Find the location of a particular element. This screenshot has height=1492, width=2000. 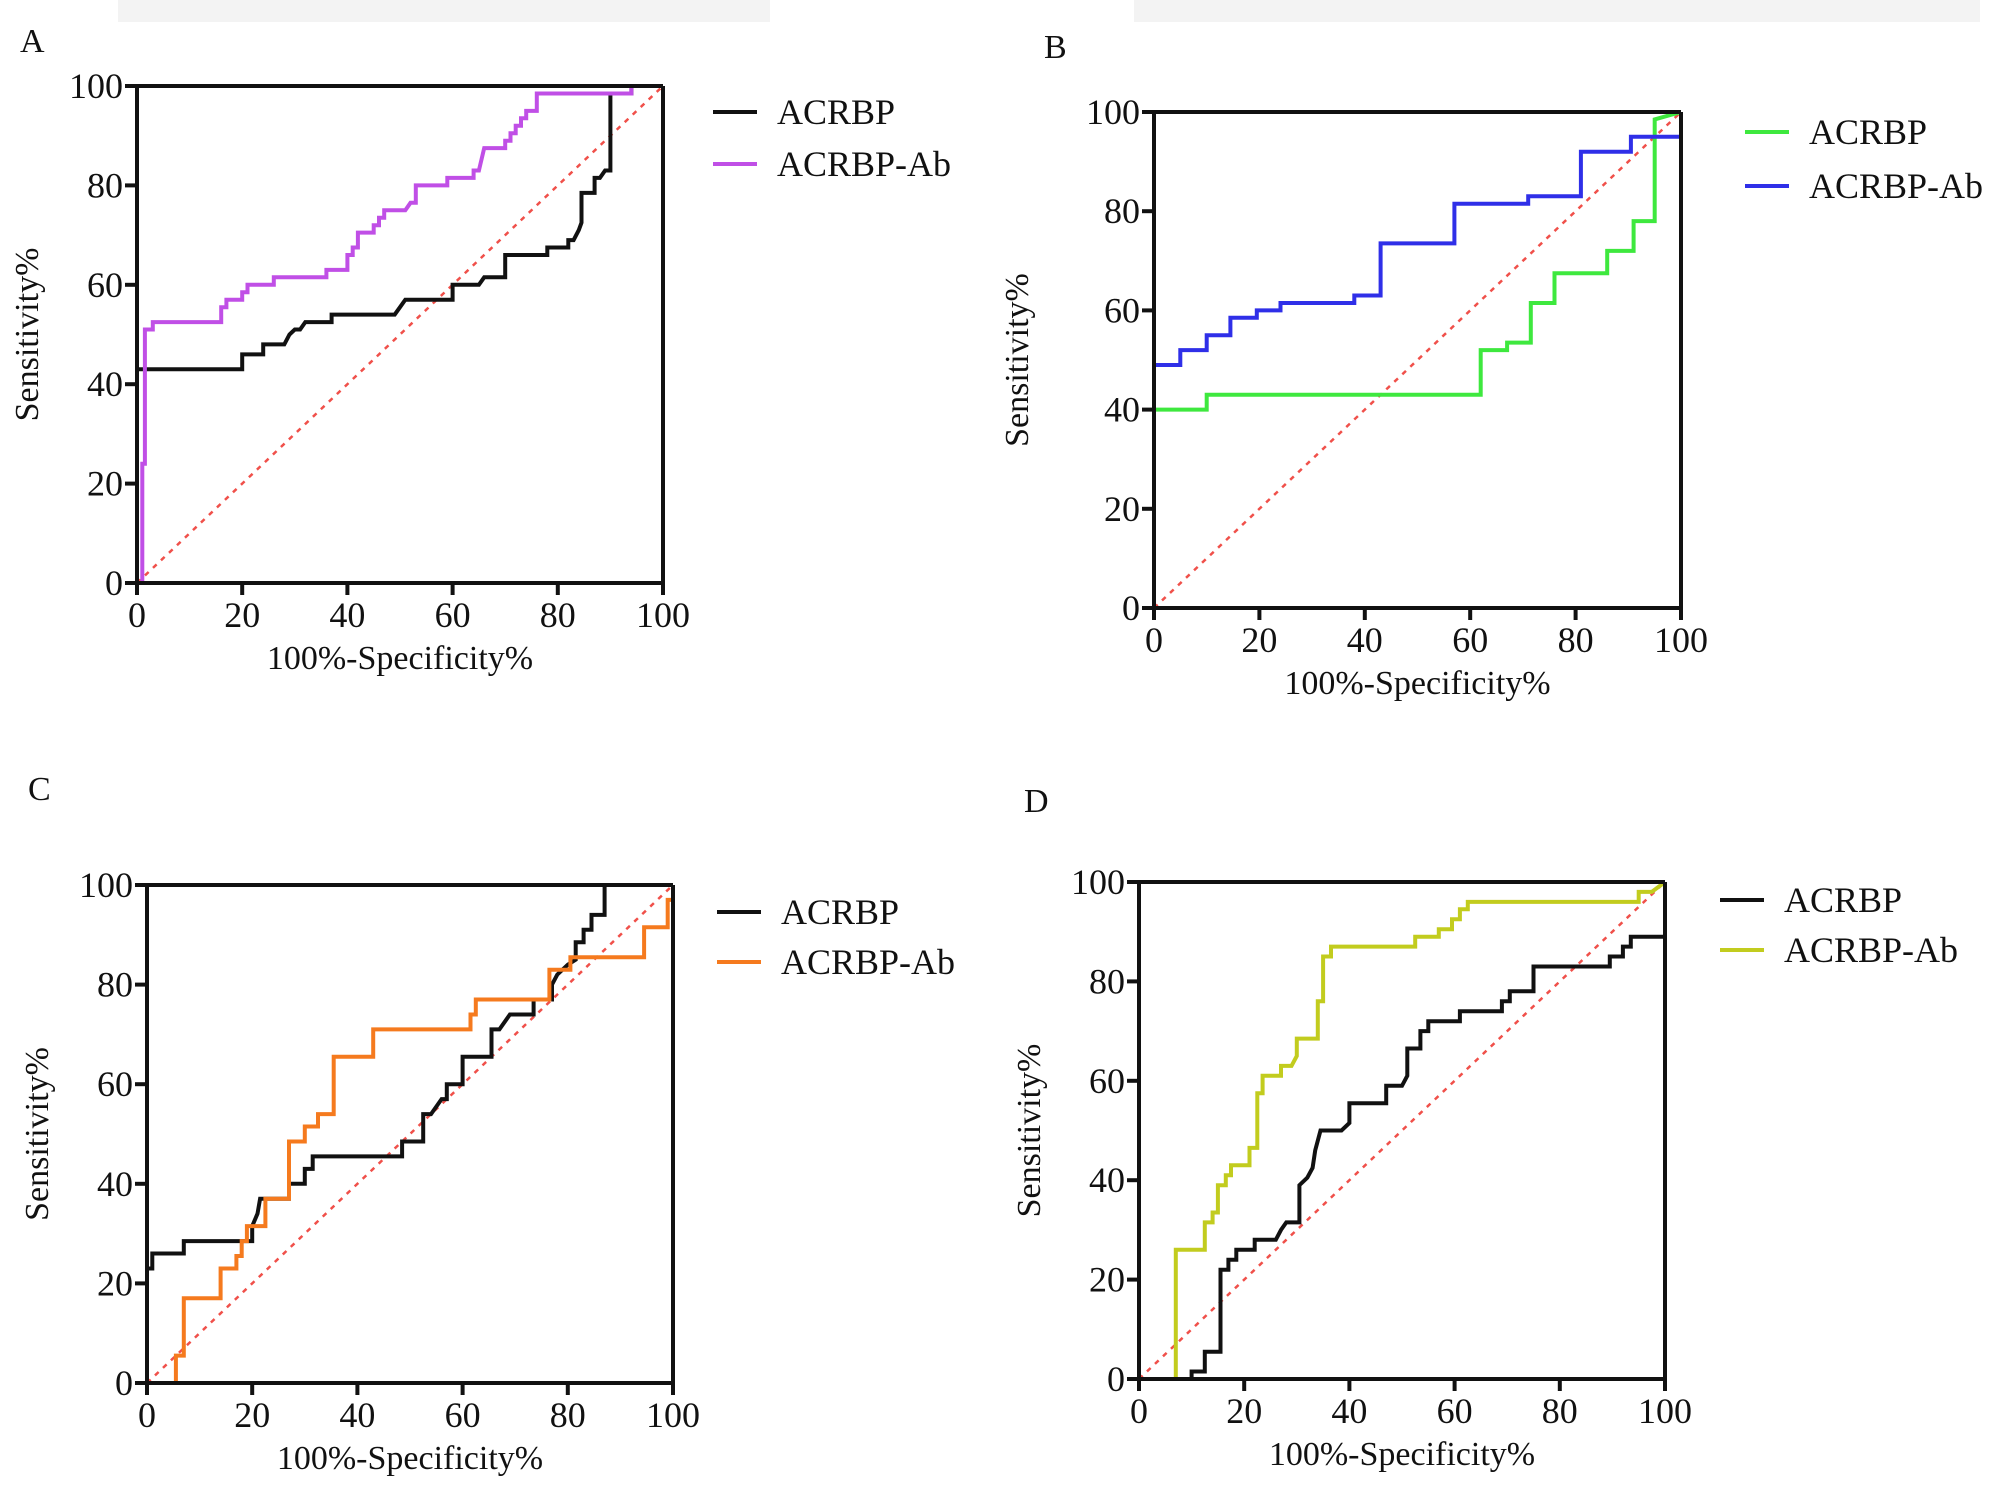

panel-b-y-tick-label: 40 is located at coordinates (1122, 410).